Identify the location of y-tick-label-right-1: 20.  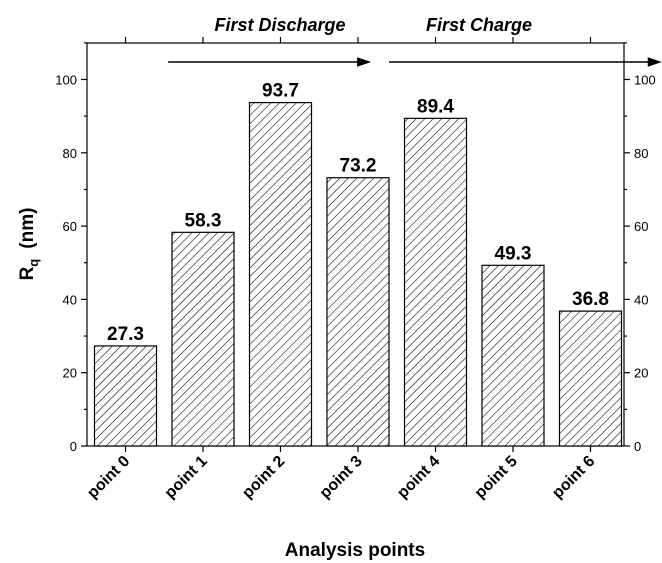
(641, 373).